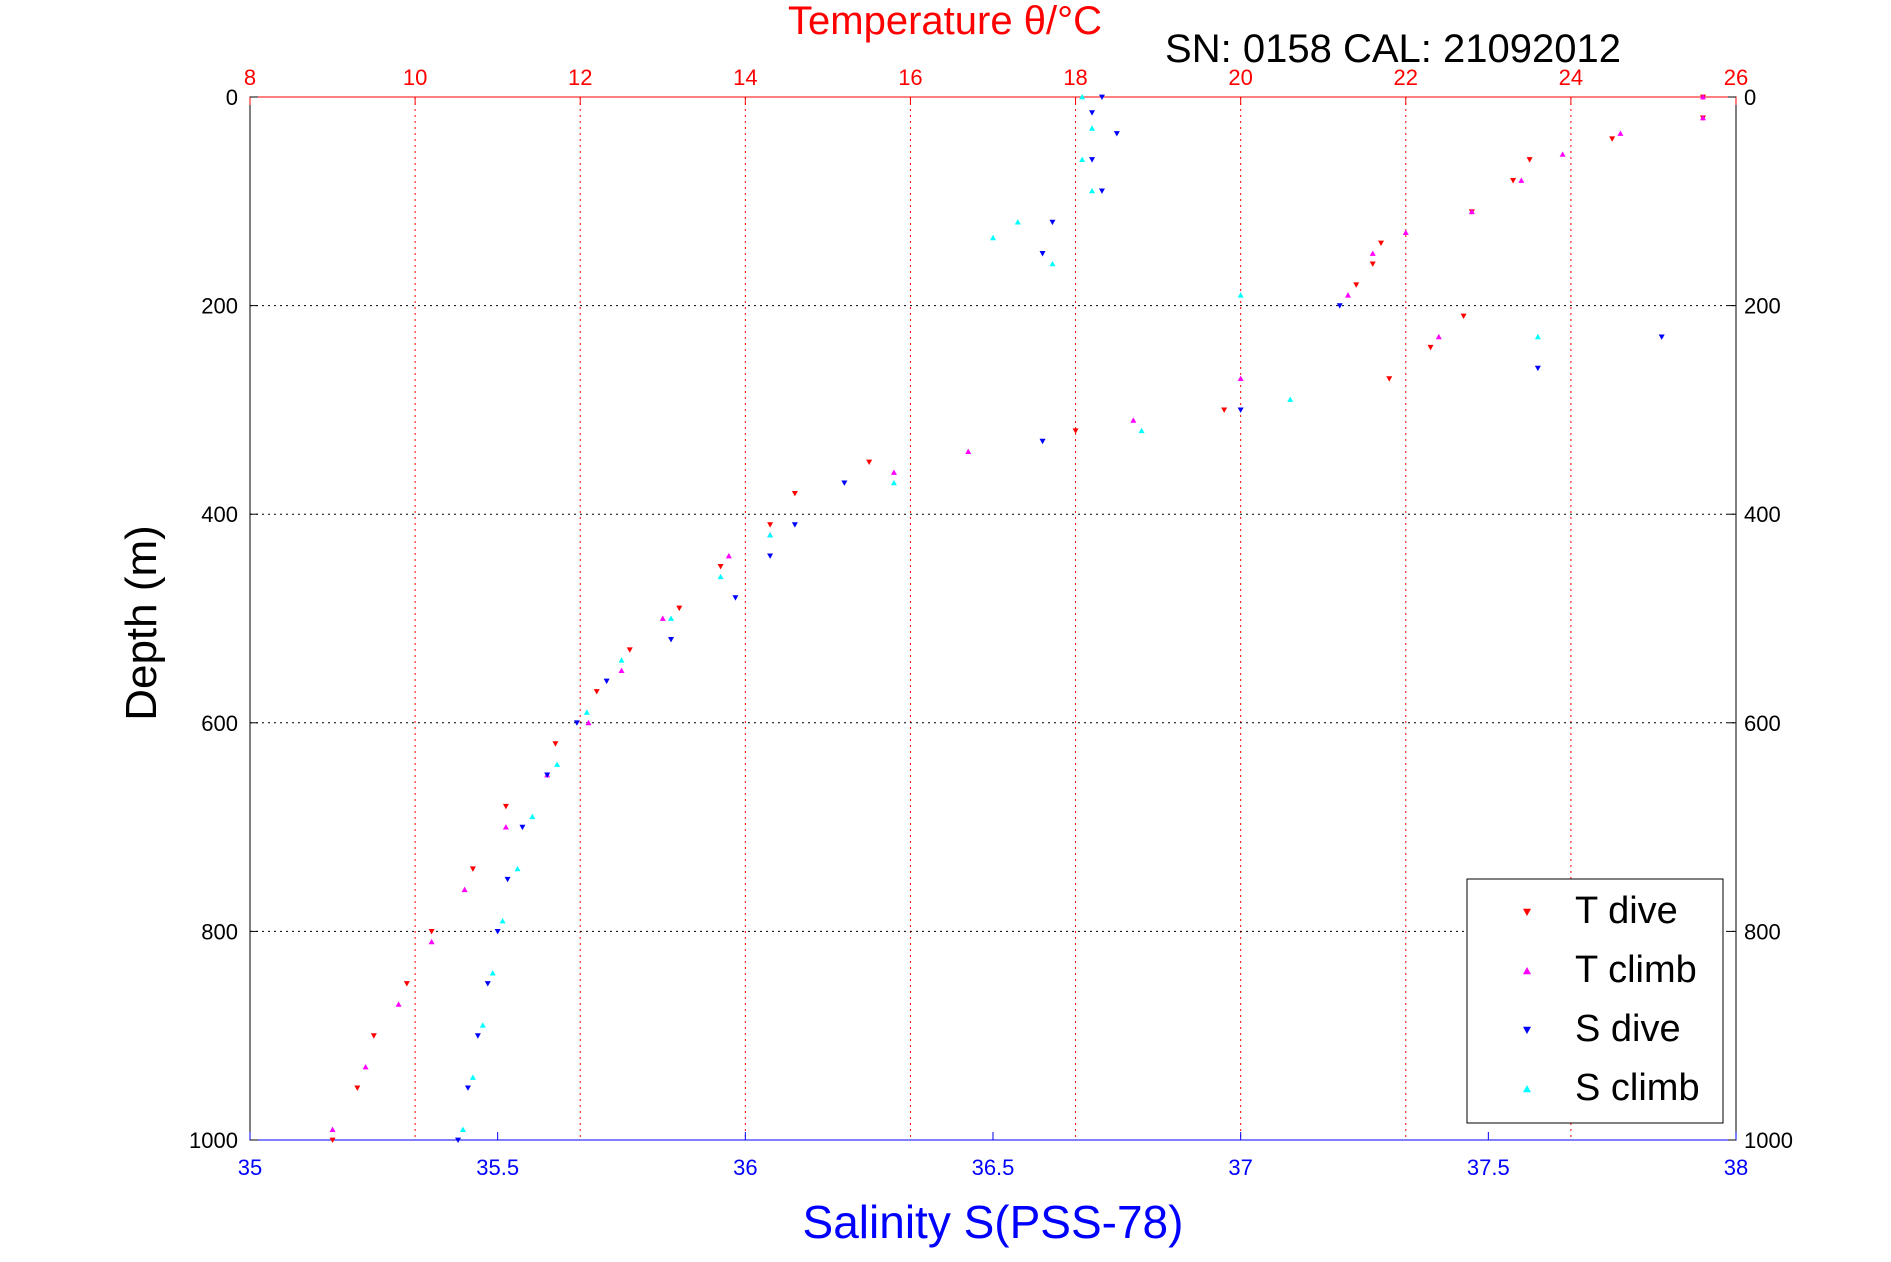 Image resolution: width=1891 pixels, height=1262 pixels. What do you see at coordinates (1527, 1030) in the screenshot?
I see `legend-marker-s-dive` at bounding box center [1527, 1030].